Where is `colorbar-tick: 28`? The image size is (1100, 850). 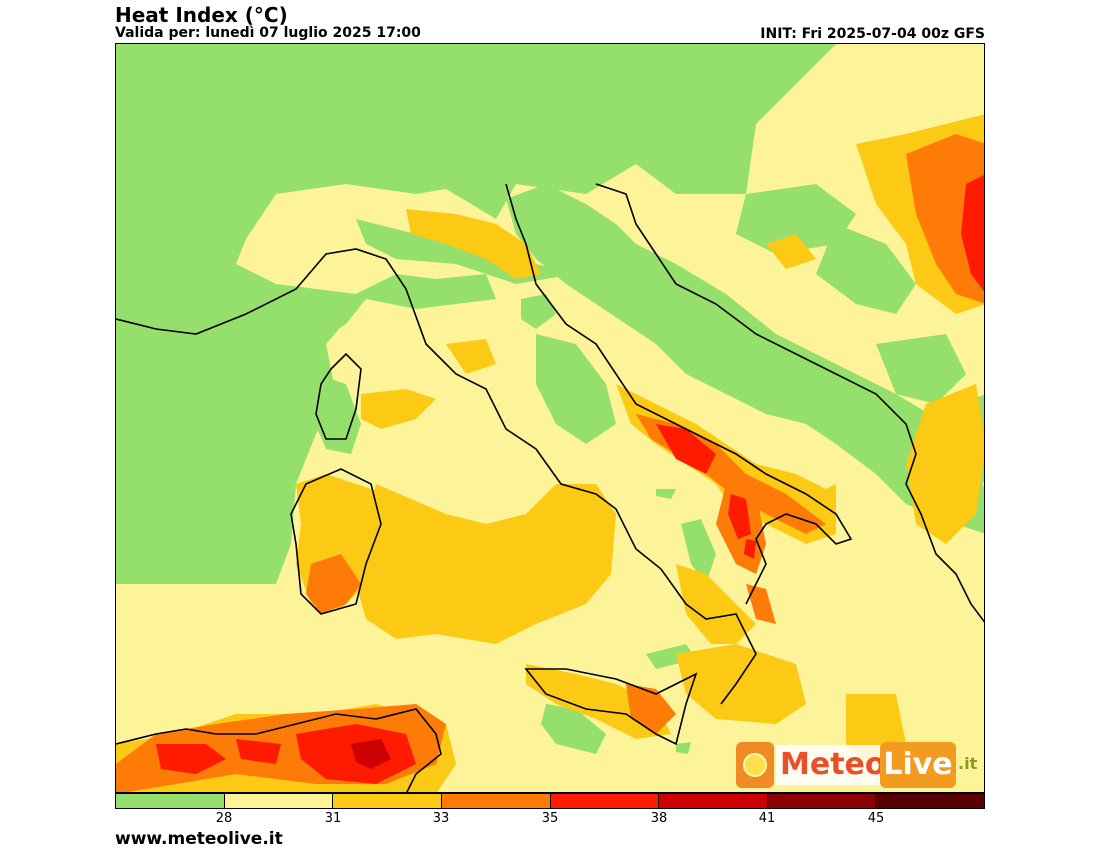
colorbar-tick: 28 is located at coordinates (224, 818).